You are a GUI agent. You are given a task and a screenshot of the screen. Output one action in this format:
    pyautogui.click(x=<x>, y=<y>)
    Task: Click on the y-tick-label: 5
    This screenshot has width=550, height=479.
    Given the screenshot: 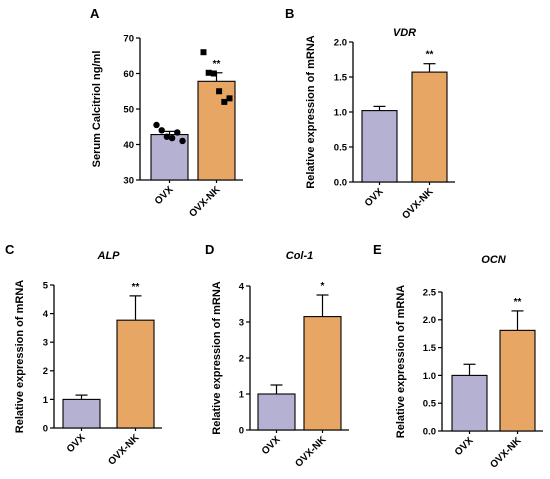 What is the action you would take?
    pyautogui.click(x=46, y=285)
    